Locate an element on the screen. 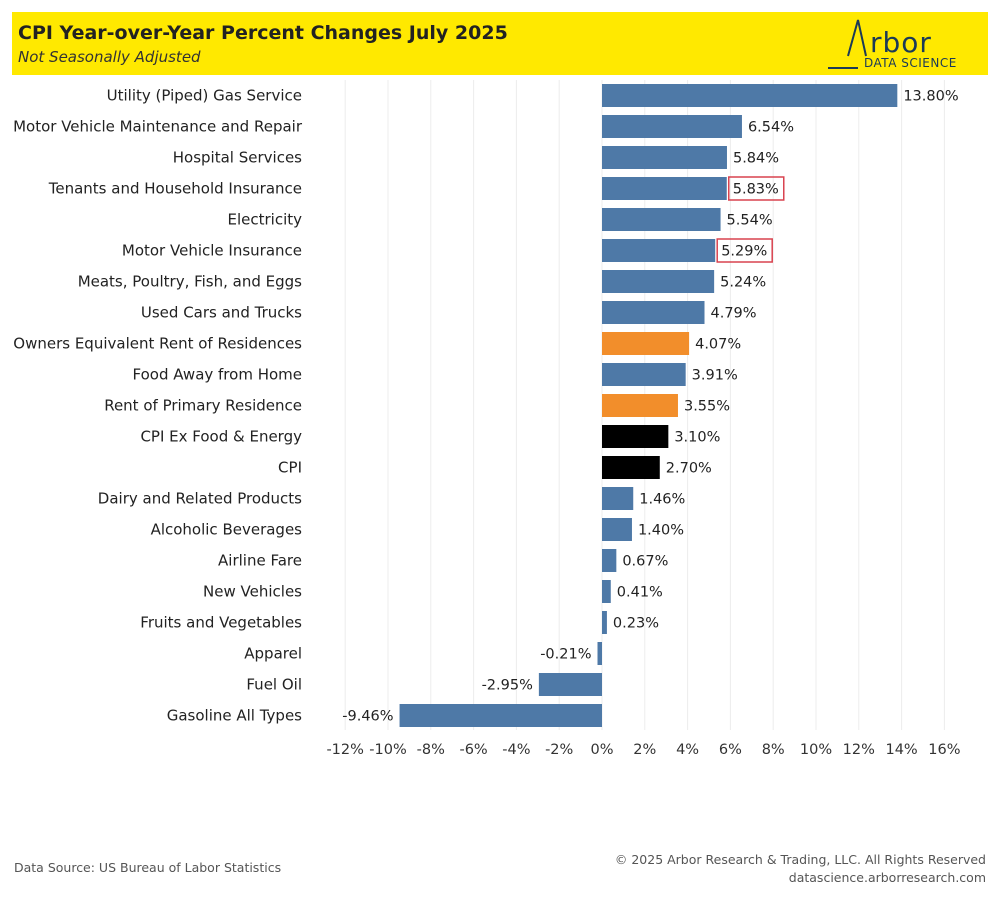  x-tick-label: -6% is located at coordinates (473, 750).